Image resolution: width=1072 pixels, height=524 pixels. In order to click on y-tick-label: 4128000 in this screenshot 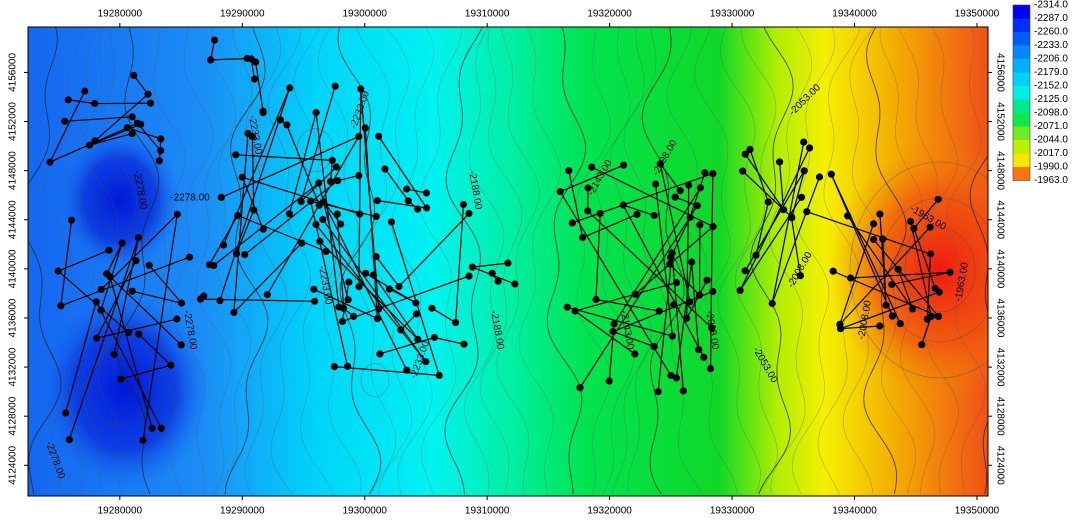, I will do `click(13, 415)`.